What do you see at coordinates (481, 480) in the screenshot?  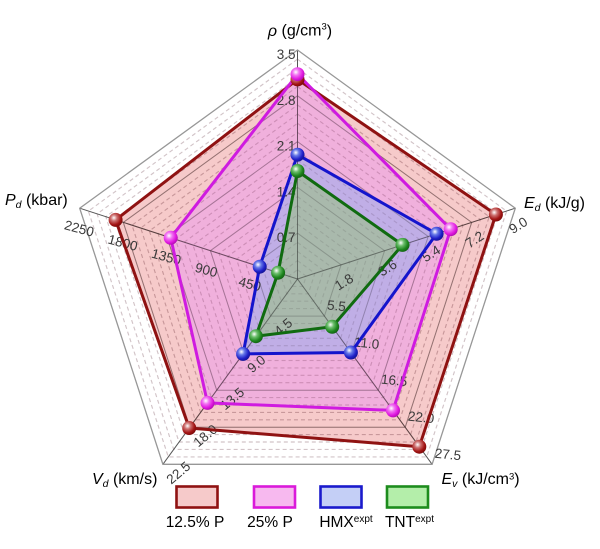 I see `svg-text: Ev (kJ/cm3)` at bounding box center [481, 480].